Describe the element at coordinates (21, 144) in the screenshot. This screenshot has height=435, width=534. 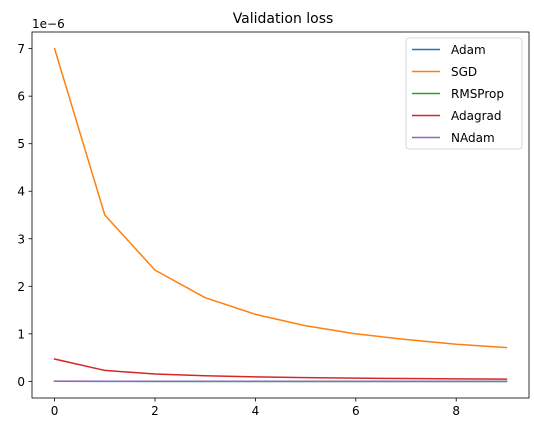
I see `y-tick-label: 5` at that location.